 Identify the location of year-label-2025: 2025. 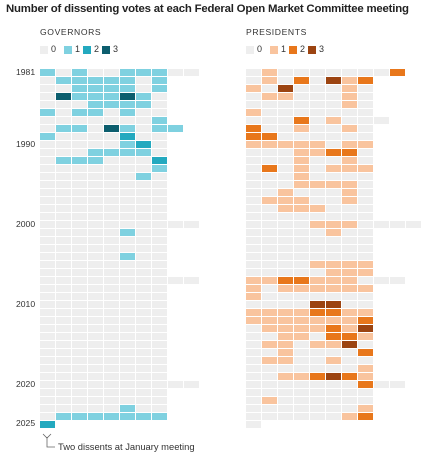
(26, 423).